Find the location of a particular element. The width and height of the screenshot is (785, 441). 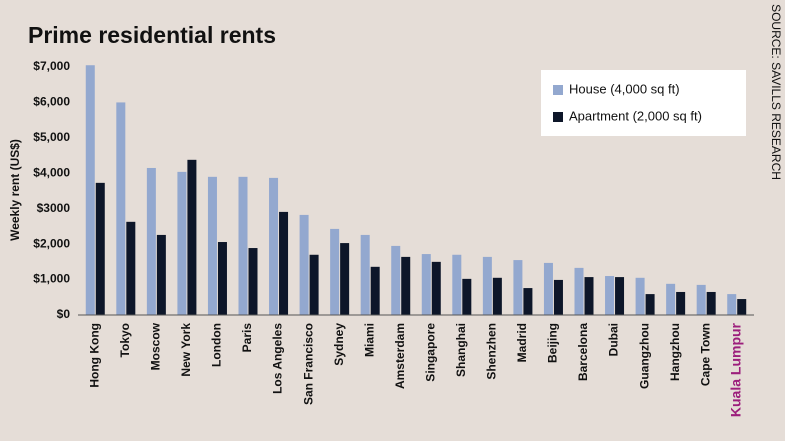

y-tick-label: $5,000 is located at coordinates (51, 137).